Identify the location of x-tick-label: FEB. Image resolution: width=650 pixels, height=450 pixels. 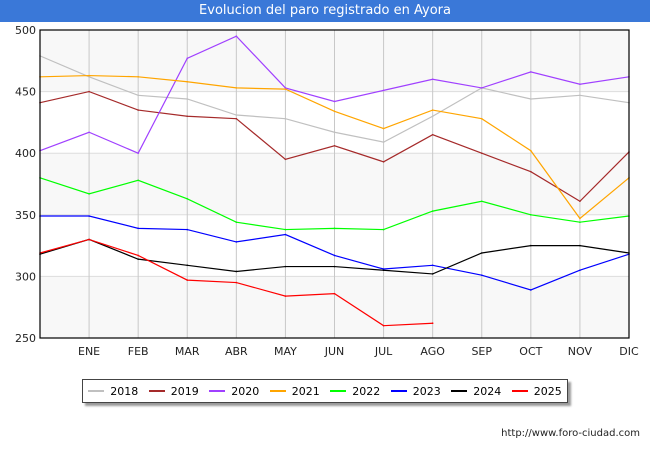
(138, 351).